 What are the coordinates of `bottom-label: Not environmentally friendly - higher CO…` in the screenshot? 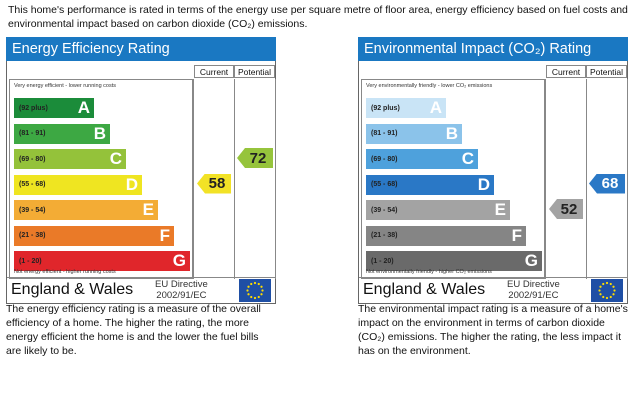 It's located at (429, 272).